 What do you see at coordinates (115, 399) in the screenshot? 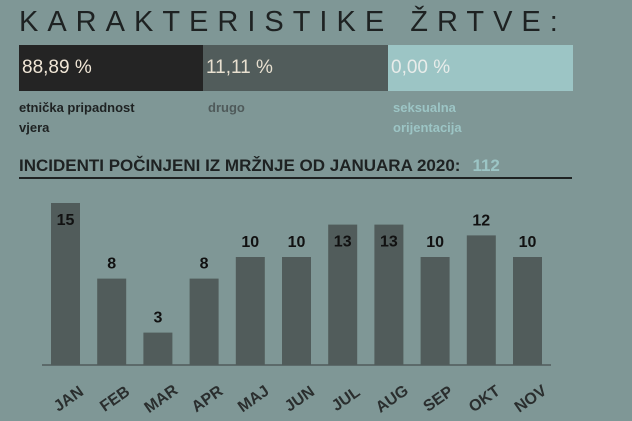
I see `x-tick-label: FEB` at bounding box center [115, 399].